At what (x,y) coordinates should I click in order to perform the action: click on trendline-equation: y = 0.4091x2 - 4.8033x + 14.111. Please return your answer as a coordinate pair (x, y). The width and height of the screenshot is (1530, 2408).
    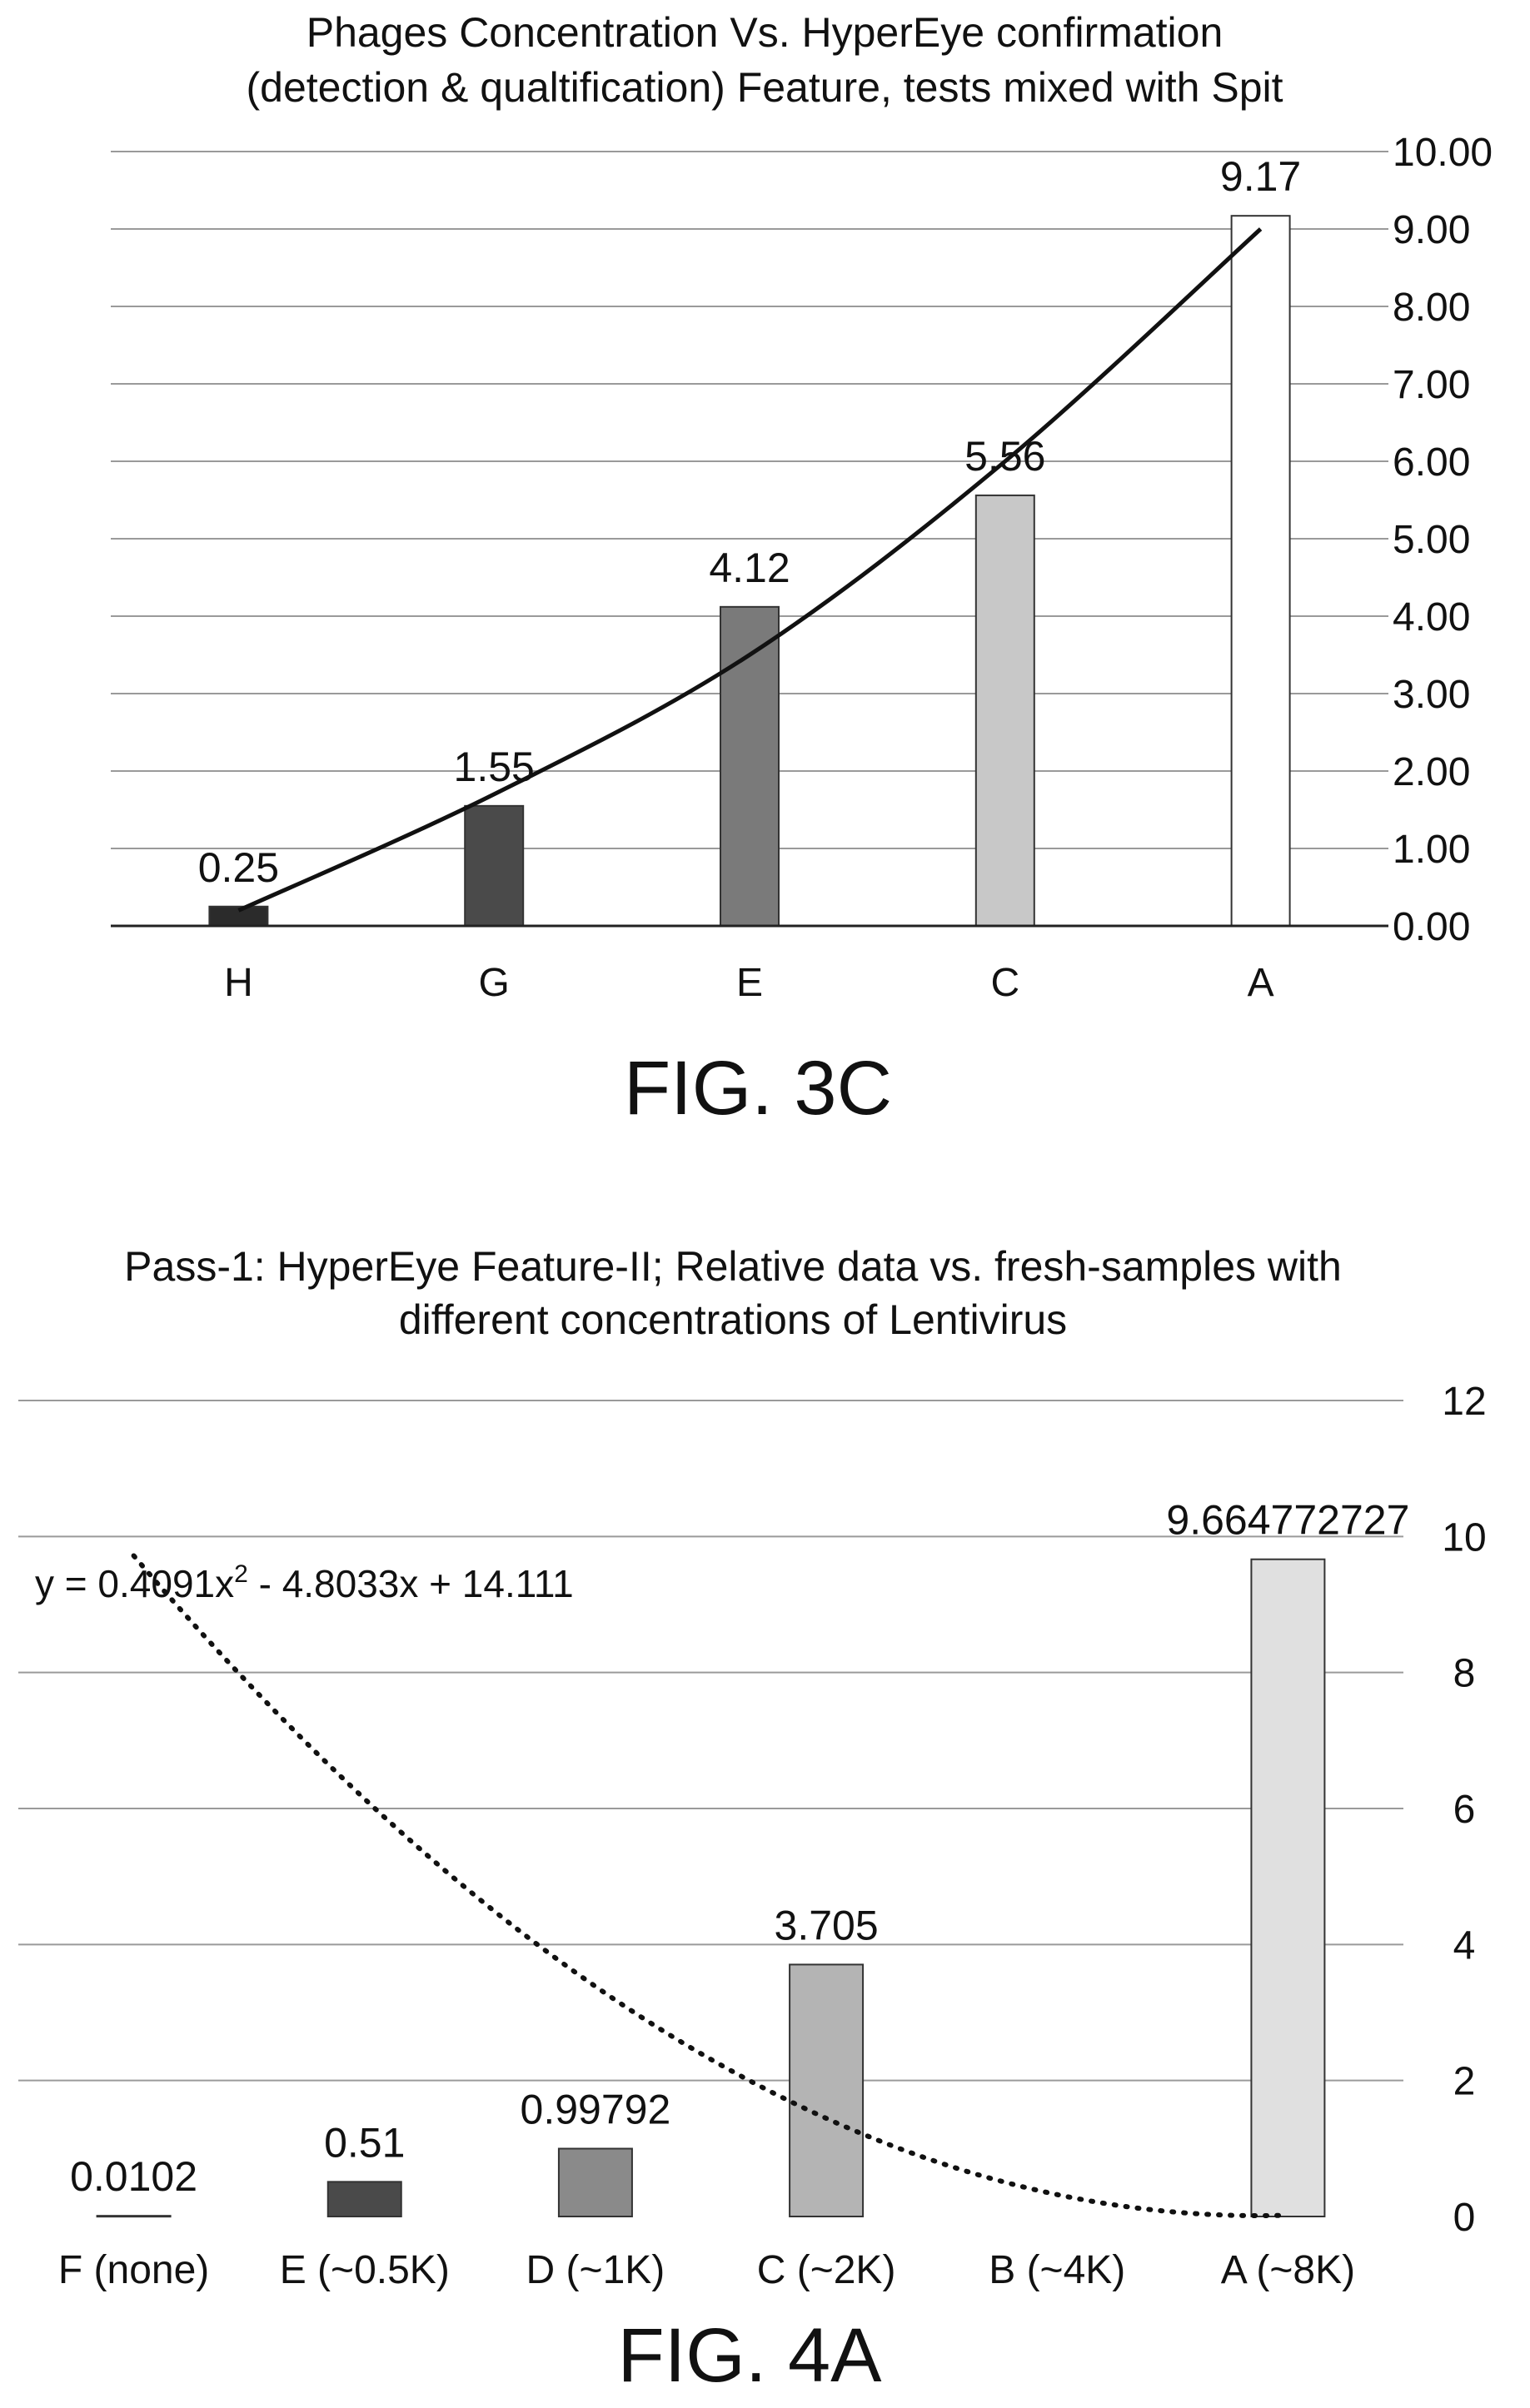
    Looking at the image, I should click on (304, 1582).